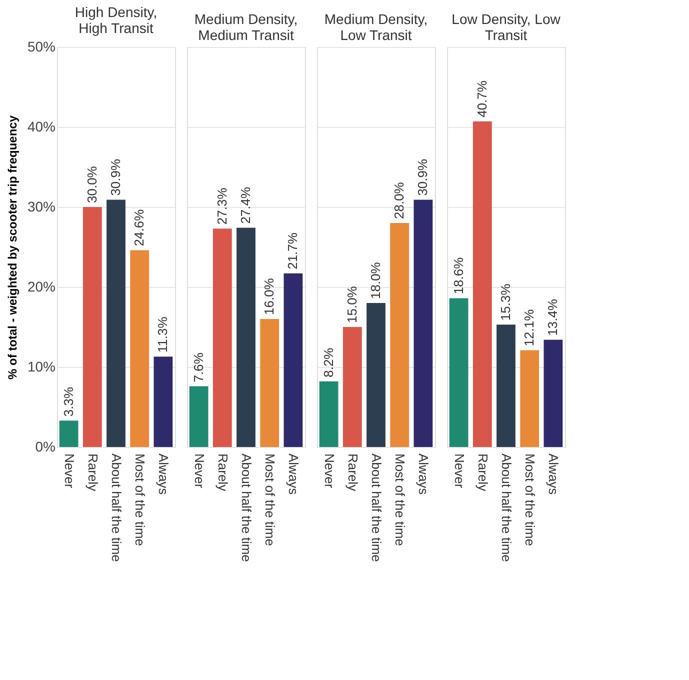 The height and width of the screenshot is (680, 689). I want to click on data-label: 28.0%, so click(399, 200).